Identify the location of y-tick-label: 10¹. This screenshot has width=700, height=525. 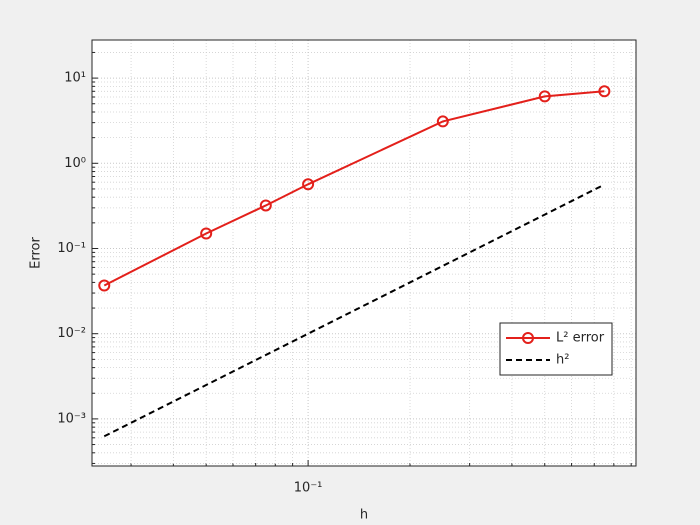
(75, 78).